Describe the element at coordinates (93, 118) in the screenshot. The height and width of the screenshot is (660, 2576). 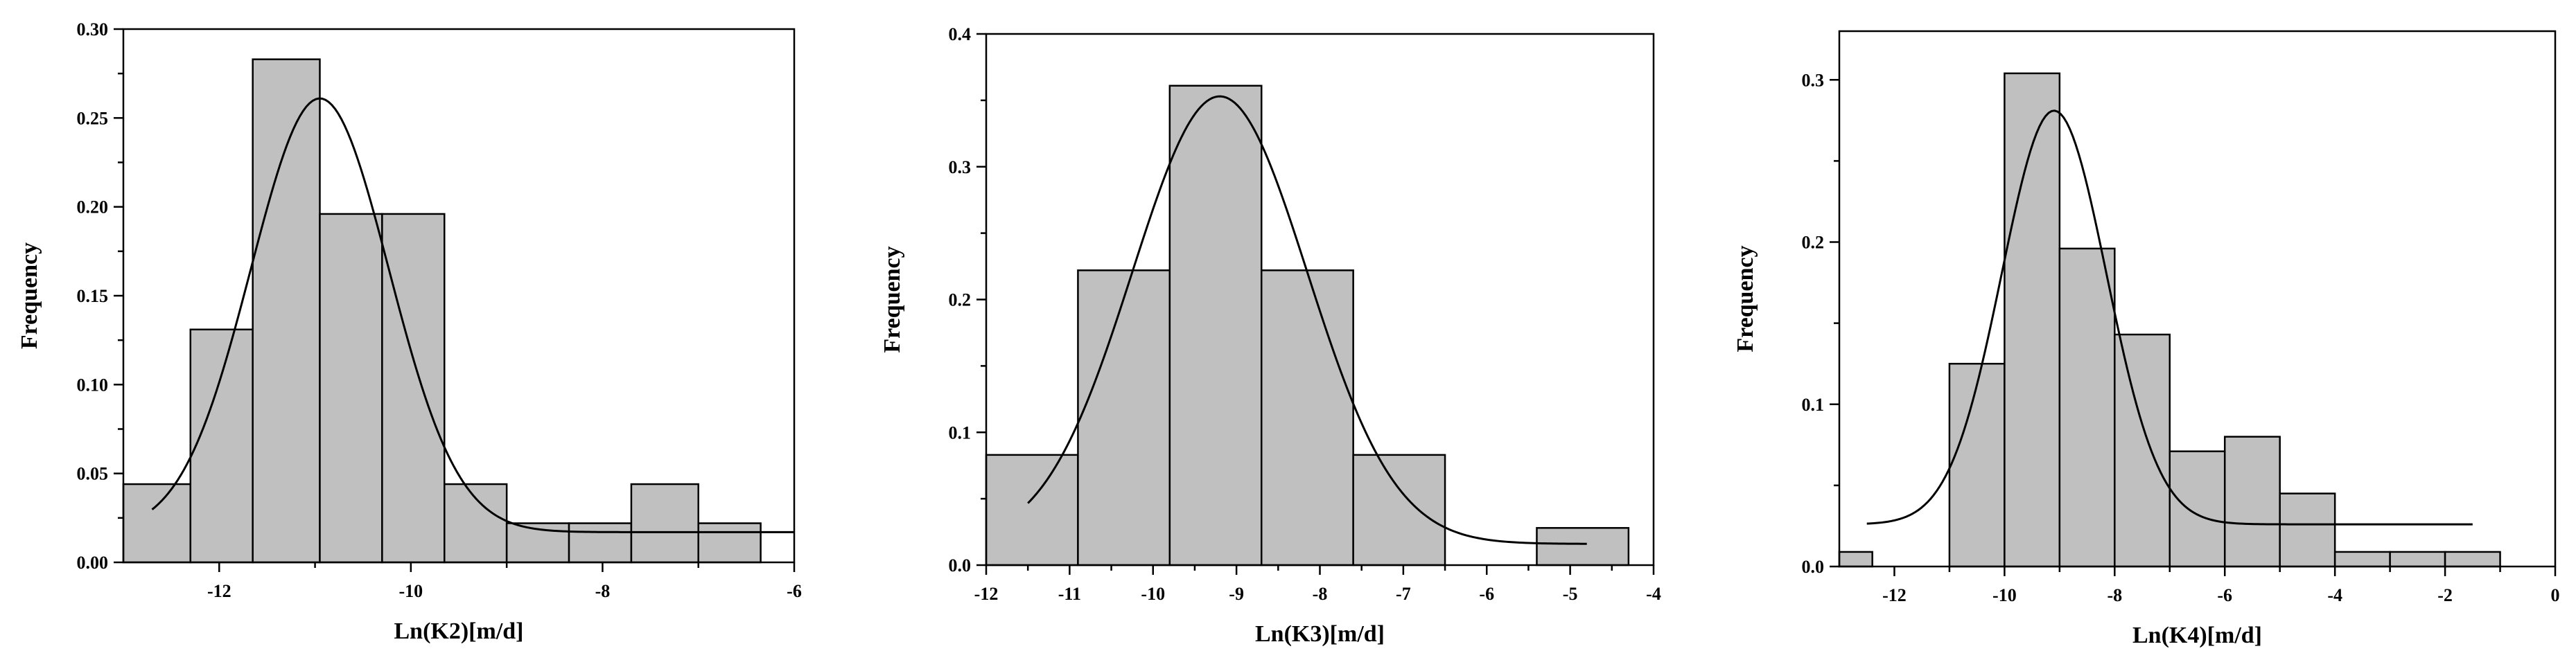
I see `y-tick-label: 0.25` at that location.